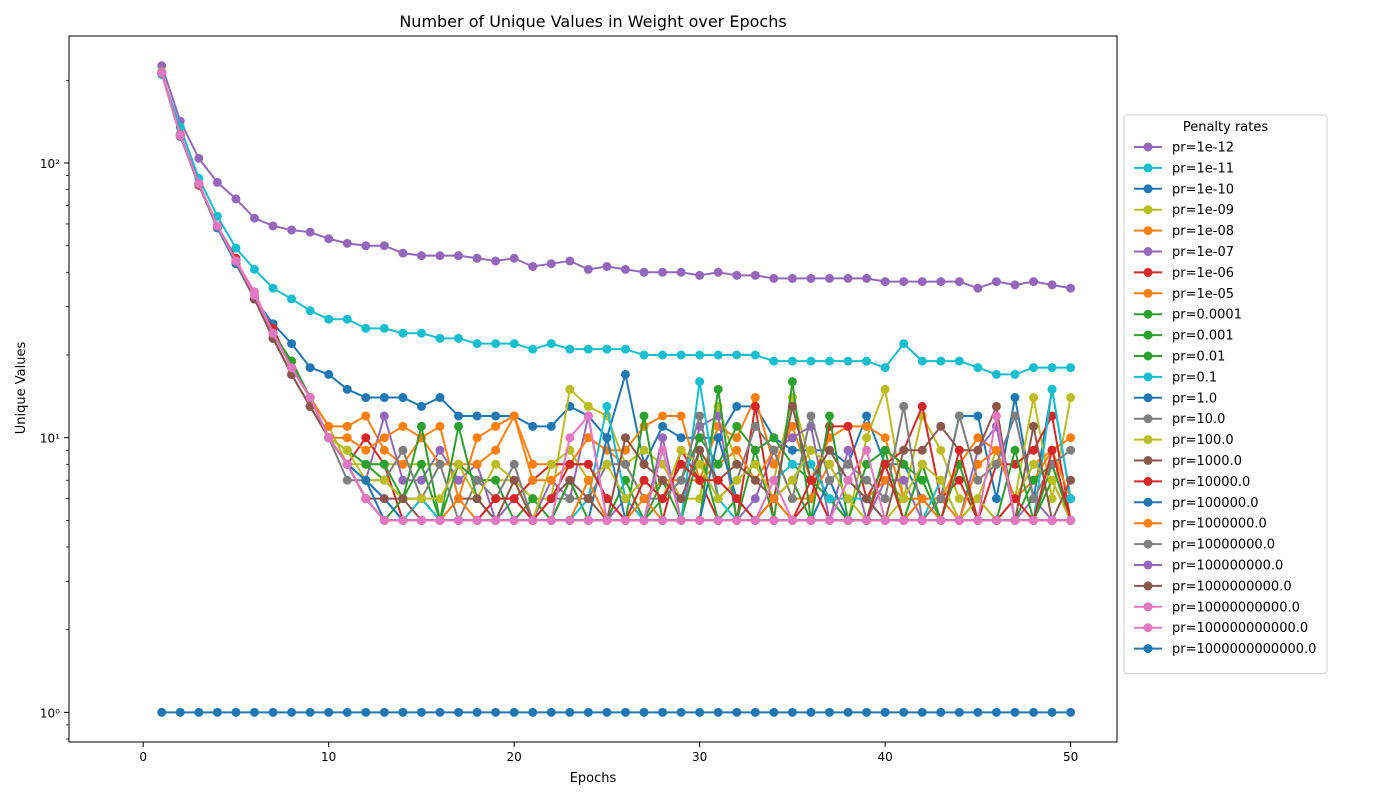 This screenshot has height=804, width=1400. What do you see at coordinates (1244, 649) in the screenshot?
I see `legend-label: pr=1000000000000.0` at bounding box center [1244, 649].